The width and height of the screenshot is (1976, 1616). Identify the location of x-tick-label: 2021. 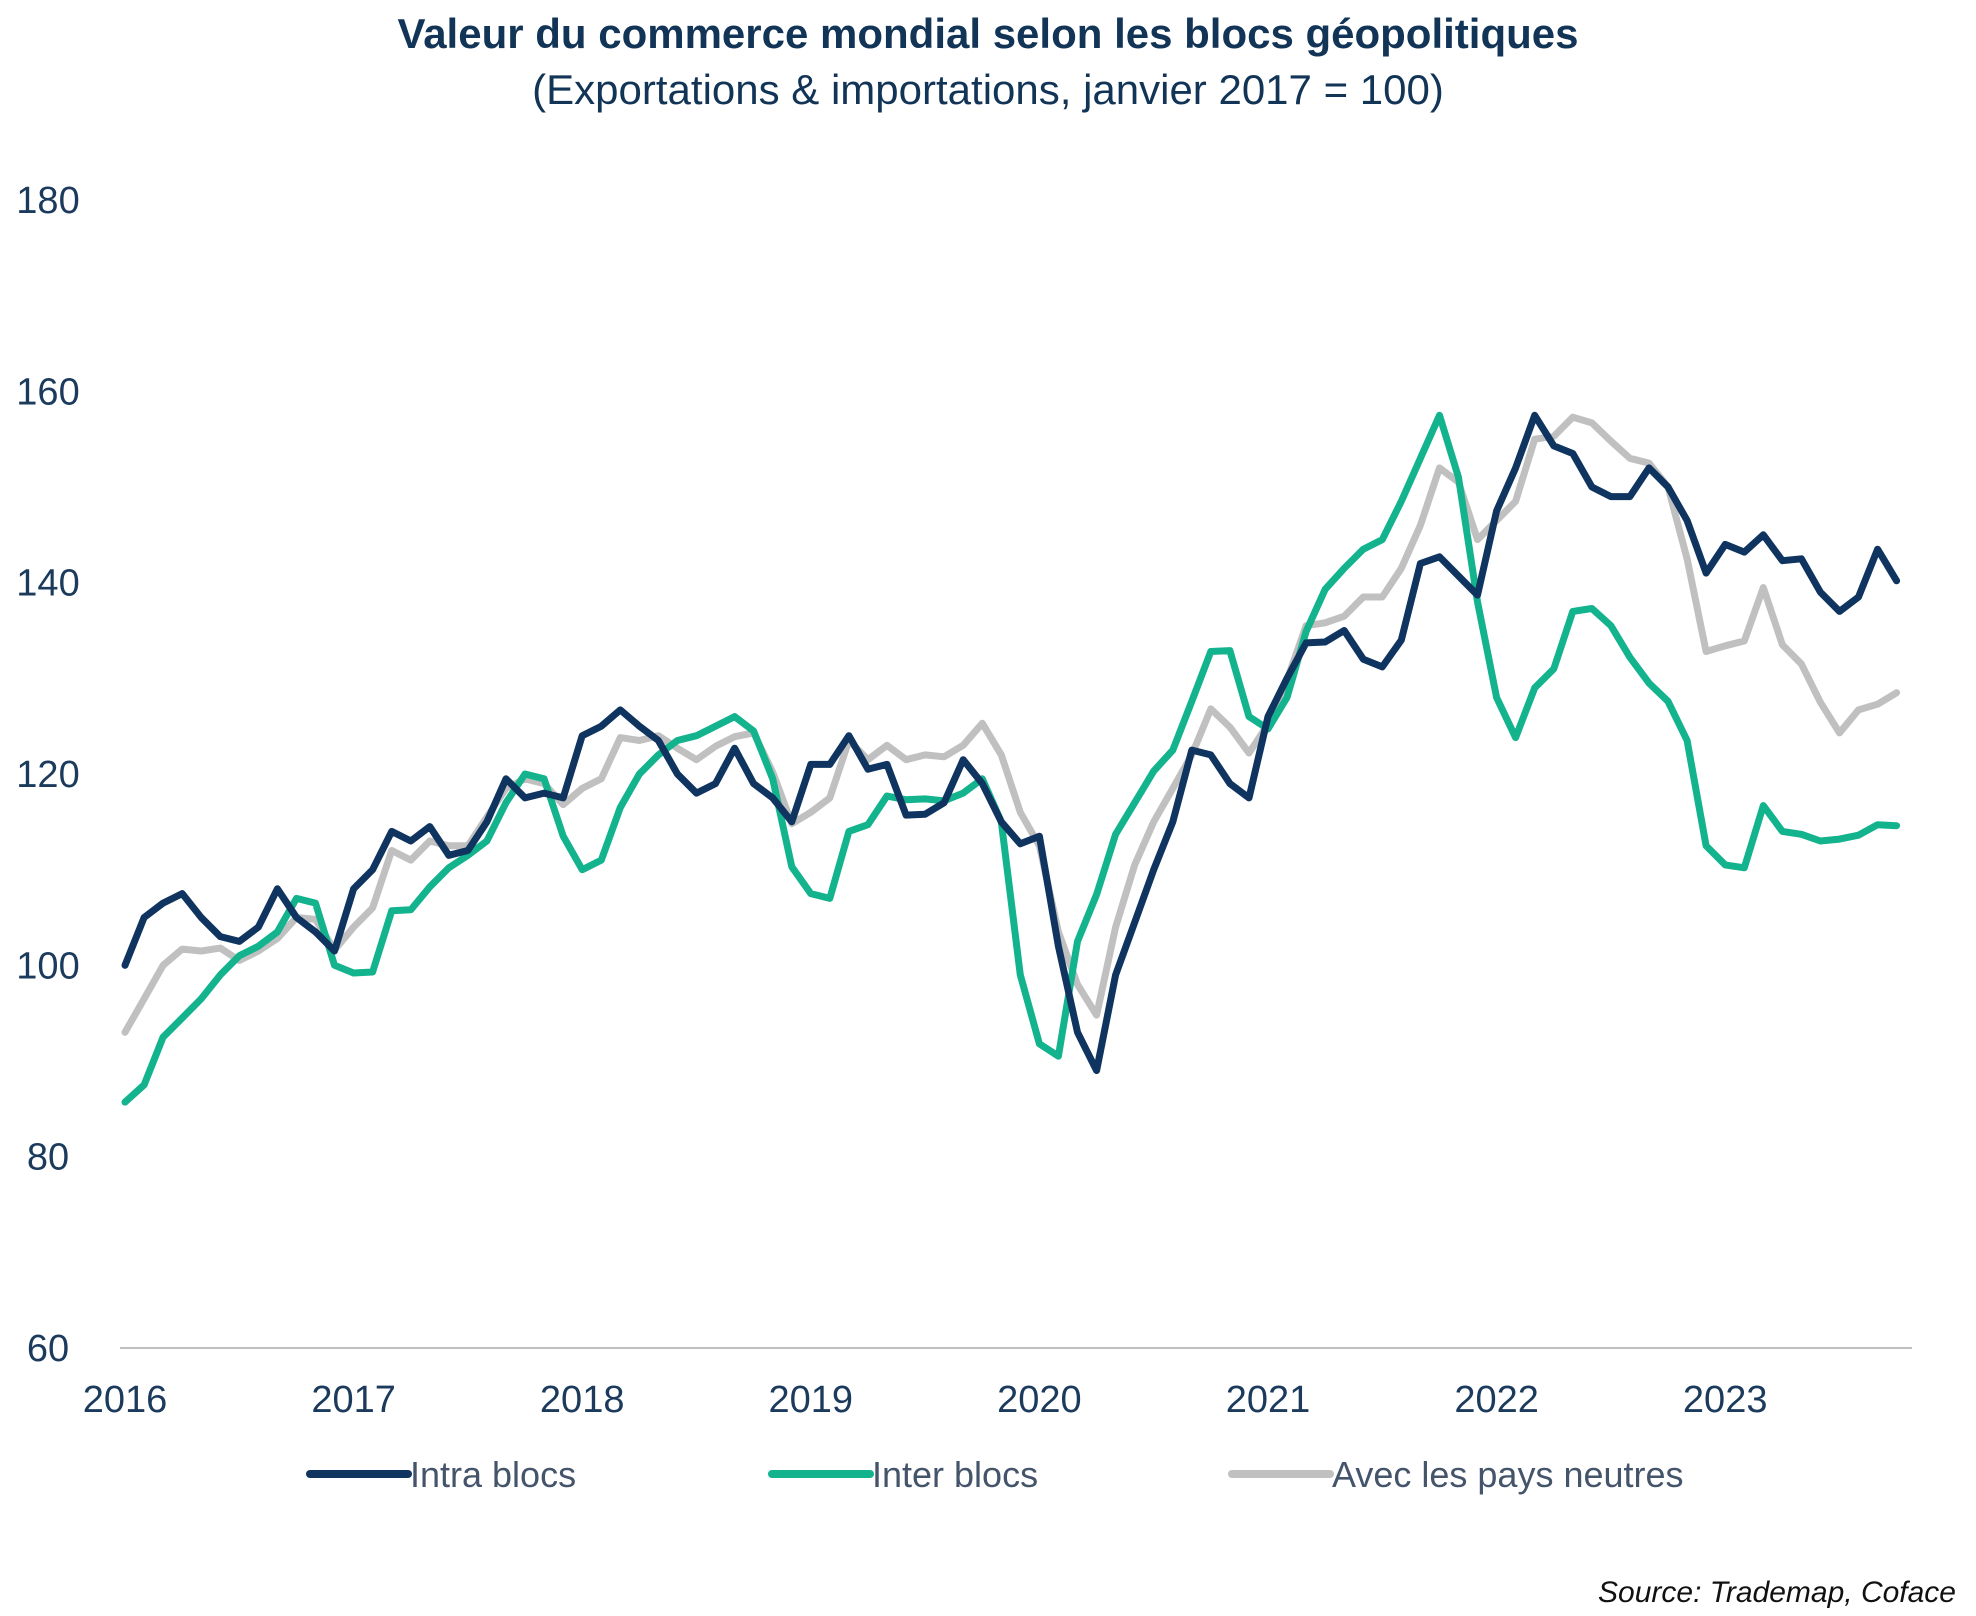
(1268, 1400).